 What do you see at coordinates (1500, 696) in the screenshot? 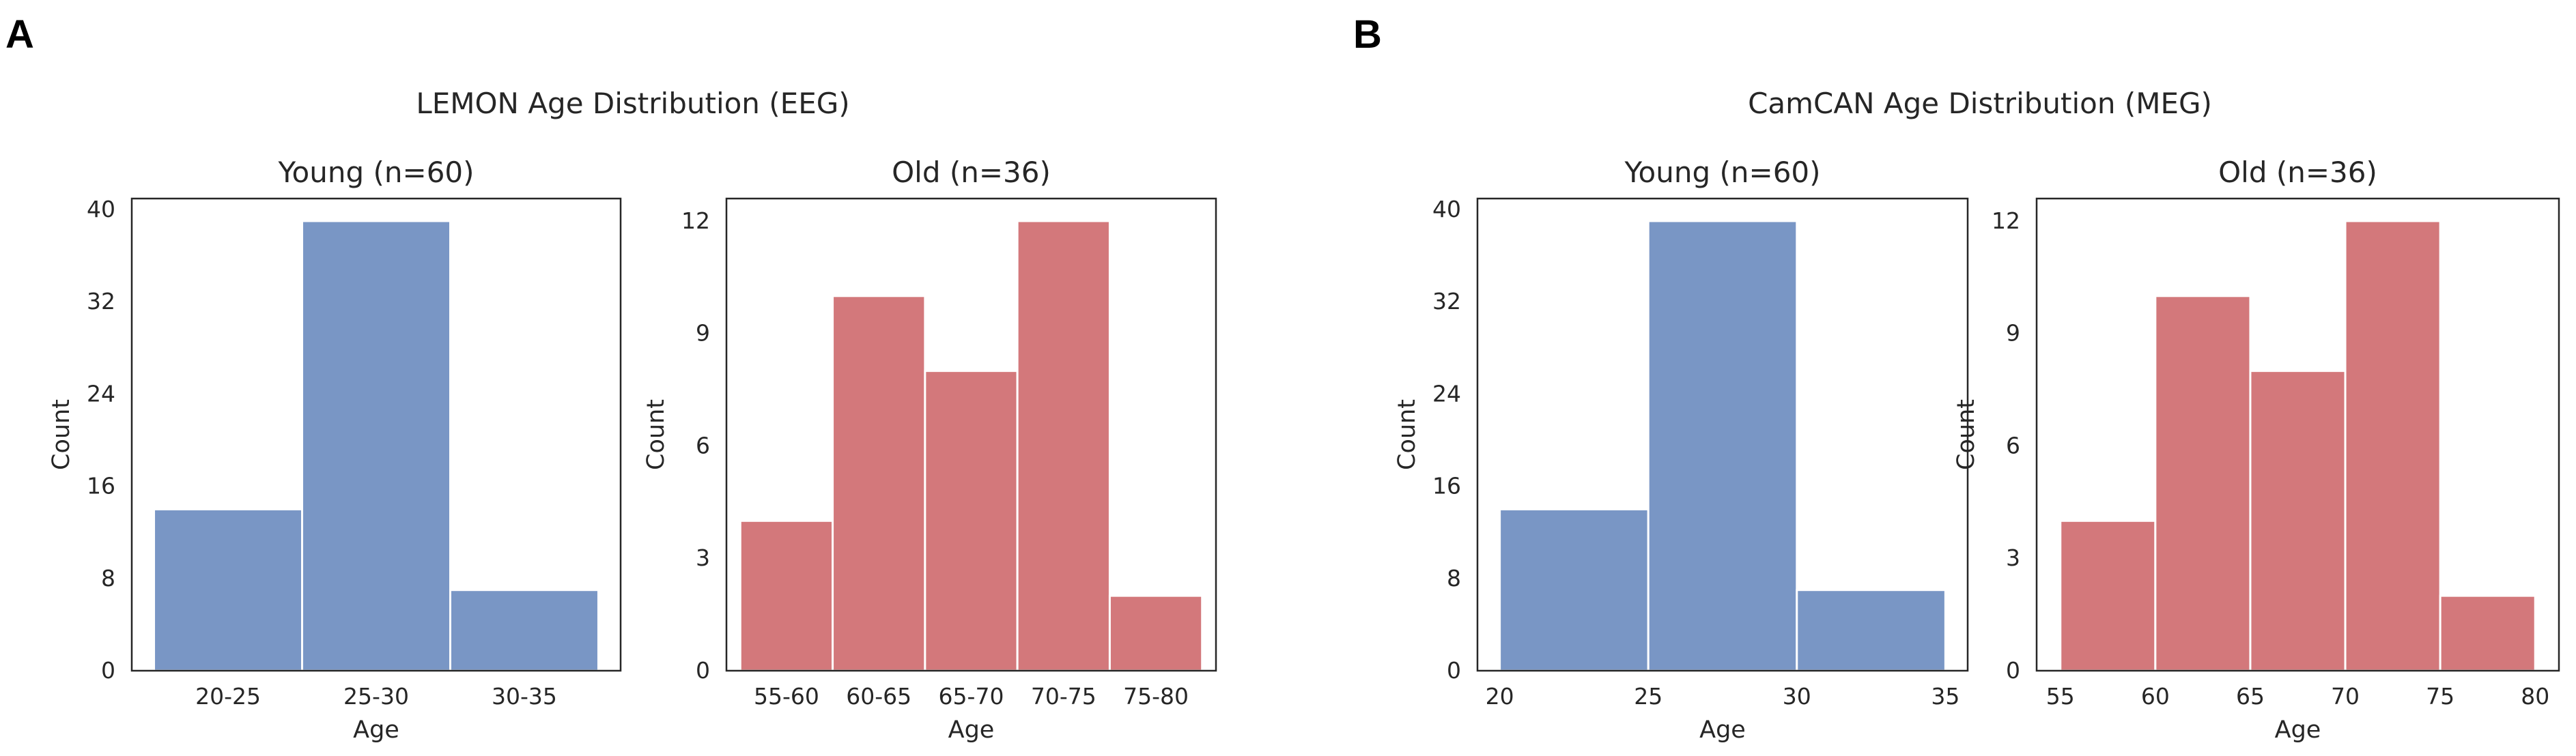
I see `x-tick-label: 20` at bounding box center [1500, 696].